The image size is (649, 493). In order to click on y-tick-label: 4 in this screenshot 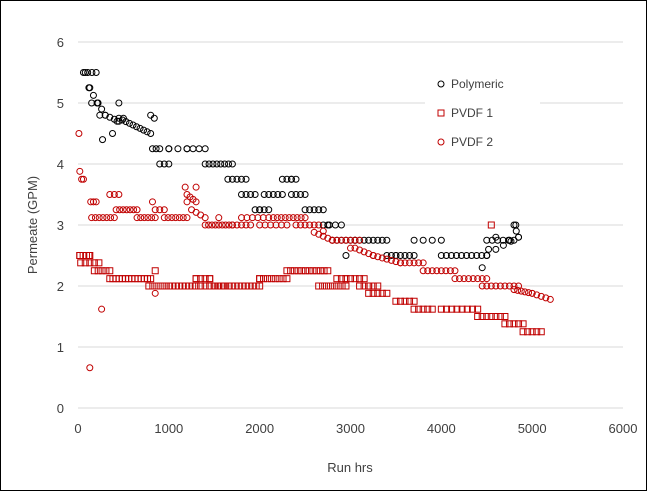, I will do `click(60, 164)`.